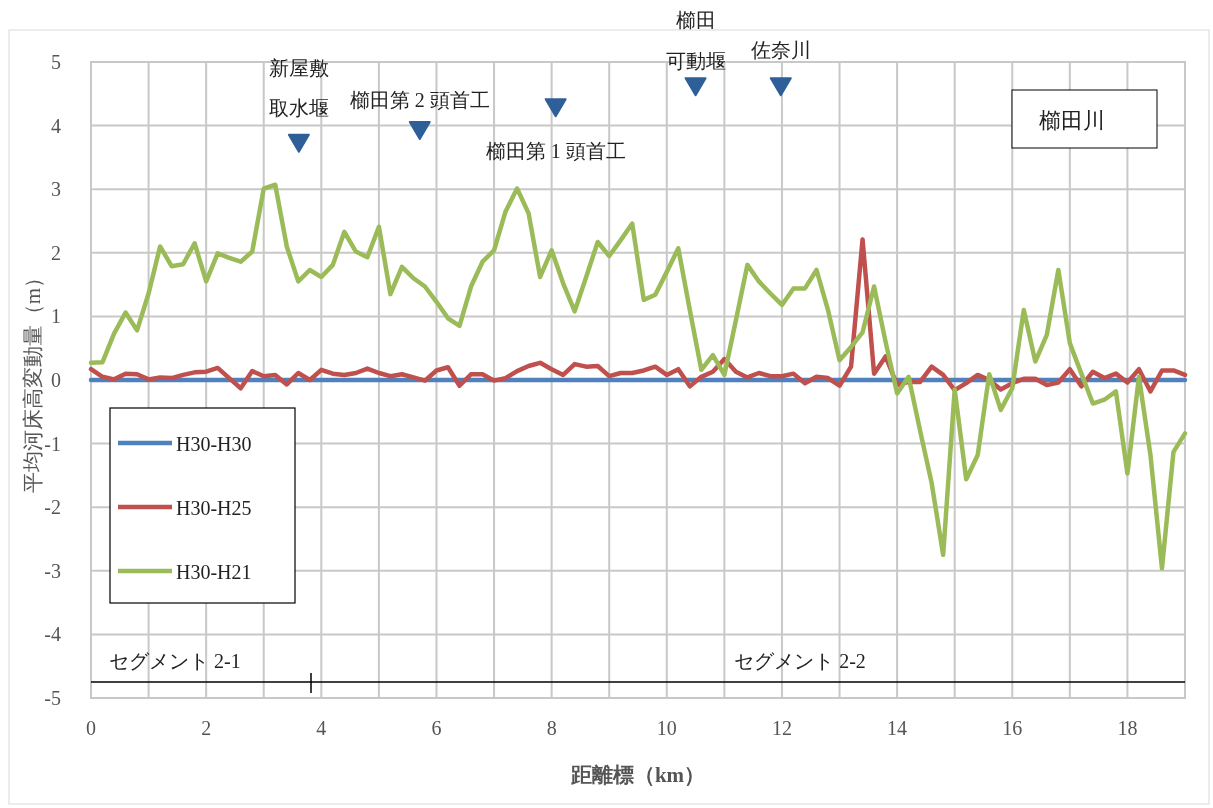  Describe the element at coordinates (551, 728) in the screenshot. I see `x-tick-label: 8` at that location.